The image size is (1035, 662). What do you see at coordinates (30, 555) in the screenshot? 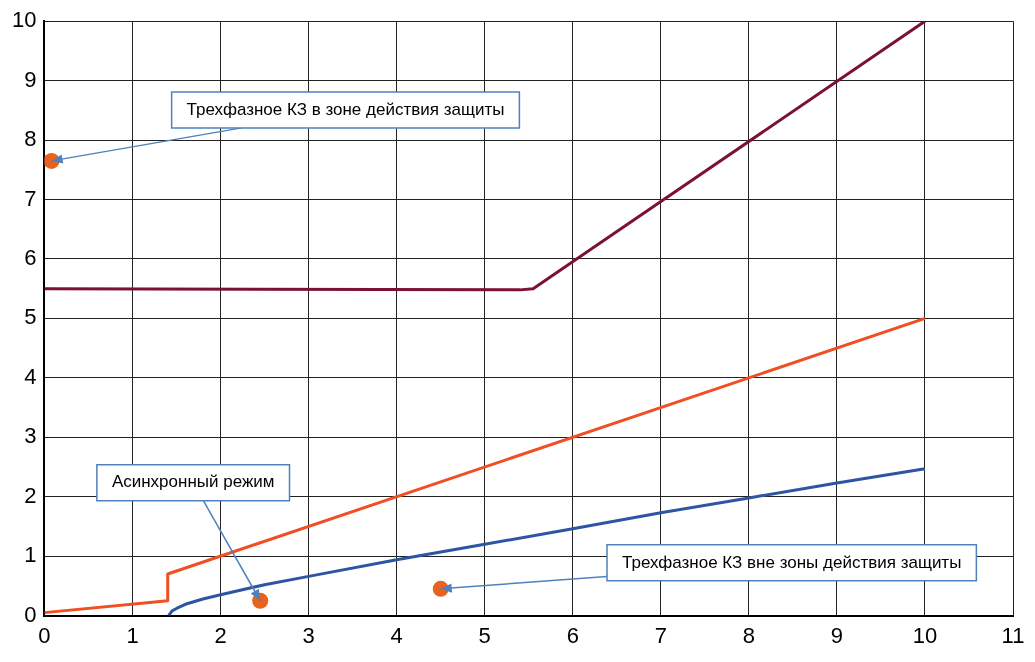
I see `y-tick-label: 1` at bounding box center [30, 555].